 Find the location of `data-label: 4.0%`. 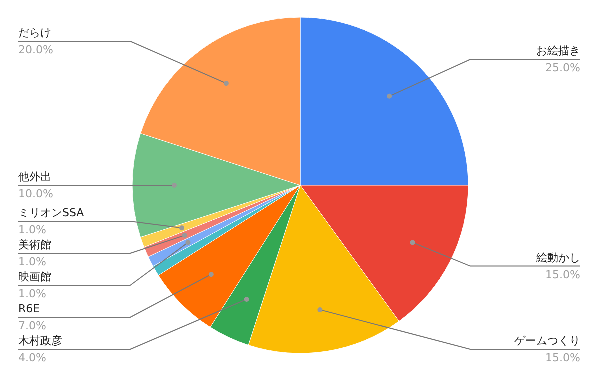

data-label: 4.0% is located at coordinates (32, 358).